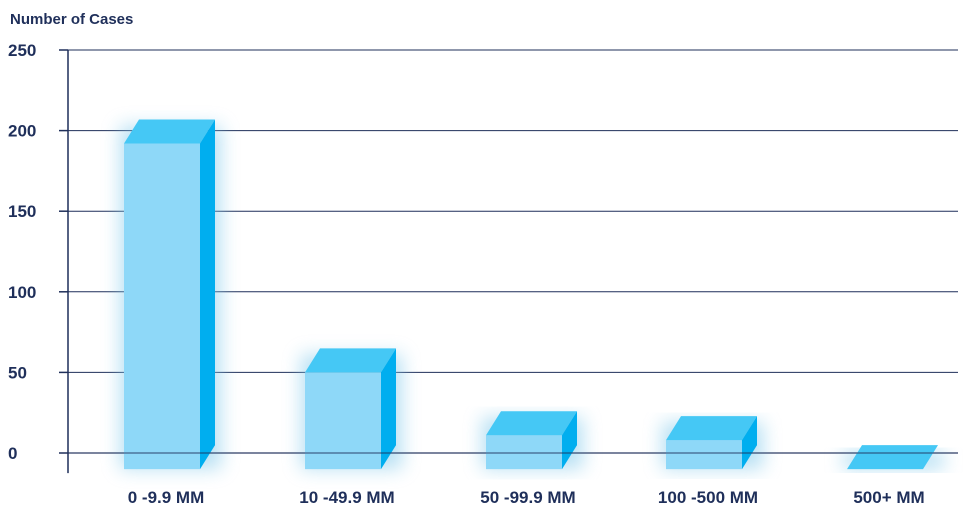 This screenshot has height=506, width=966. Describe the element at coordinates (17, 372) in the screenshot. I see `y-tick-label: 50` at that location.